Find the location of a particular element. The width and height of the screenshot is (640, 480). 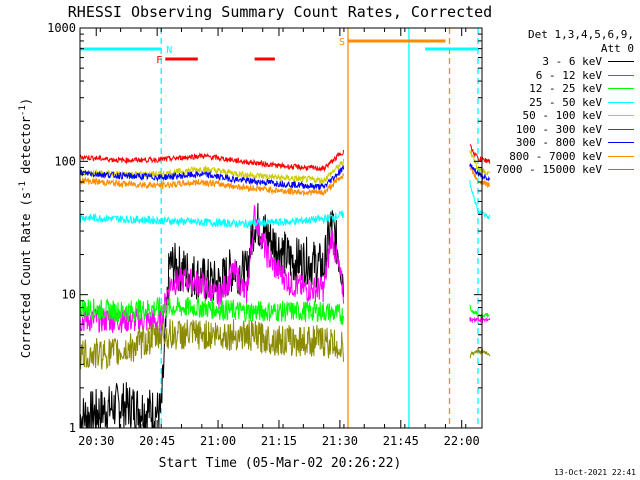

legend-entry: 25 - 50 keV is located at coordinates (565, 103).